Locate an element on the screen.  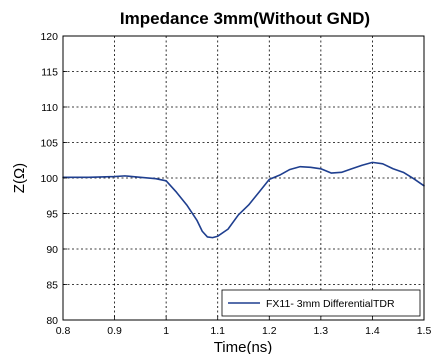
legend: FX11- 3mm DifferentialTDR is located at coordinates (321, 303).